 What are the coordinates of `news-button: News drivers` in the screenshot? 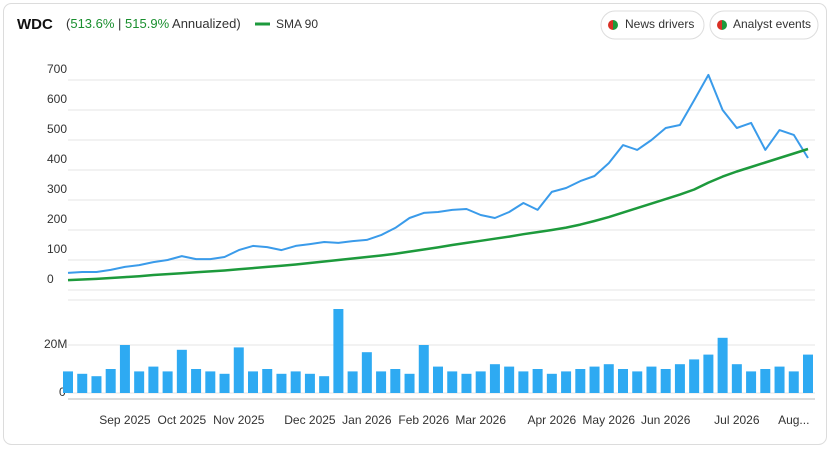 It's located at (652, 25).